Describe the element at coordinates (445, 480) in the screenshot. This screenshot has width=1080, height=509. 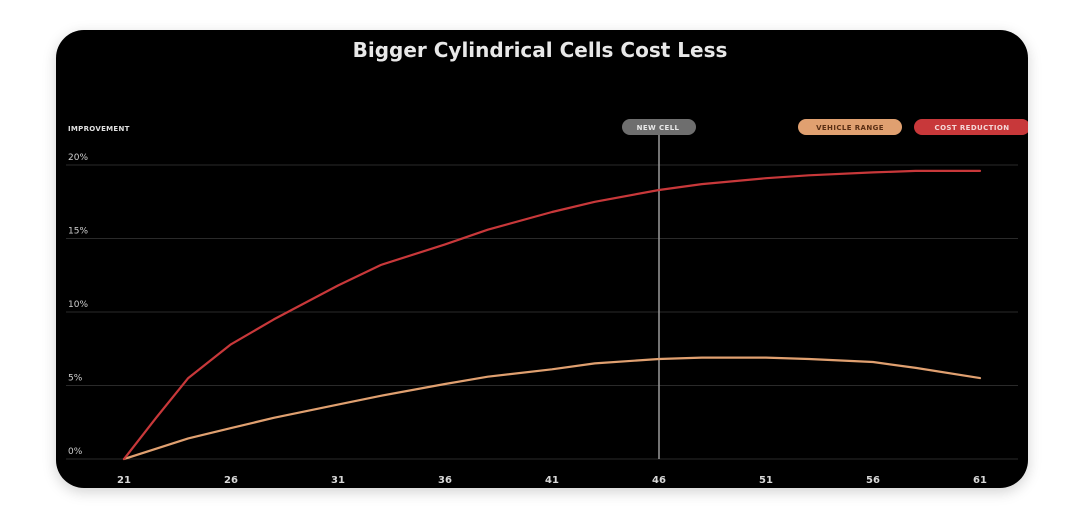
I see `x-tick-label: 36` at that location.